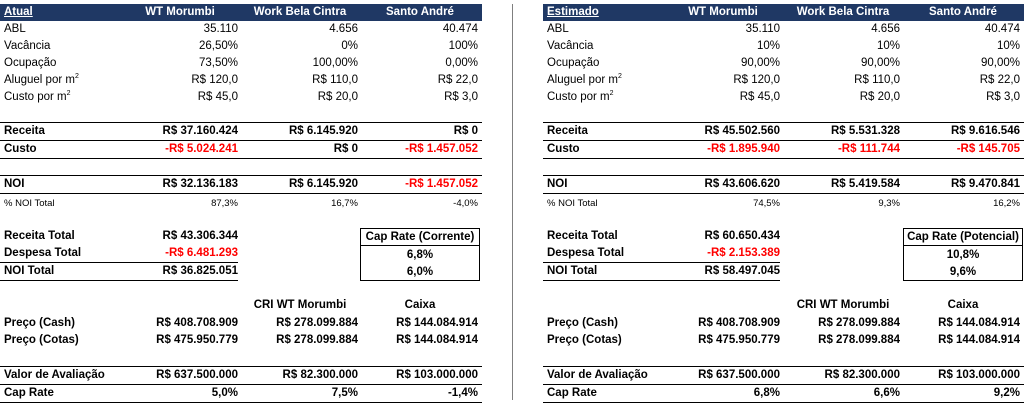 This screenshot has height=404, width=1024. I want to click on despesa-total-value: -R$ 2.153.389, so click(743, 253).